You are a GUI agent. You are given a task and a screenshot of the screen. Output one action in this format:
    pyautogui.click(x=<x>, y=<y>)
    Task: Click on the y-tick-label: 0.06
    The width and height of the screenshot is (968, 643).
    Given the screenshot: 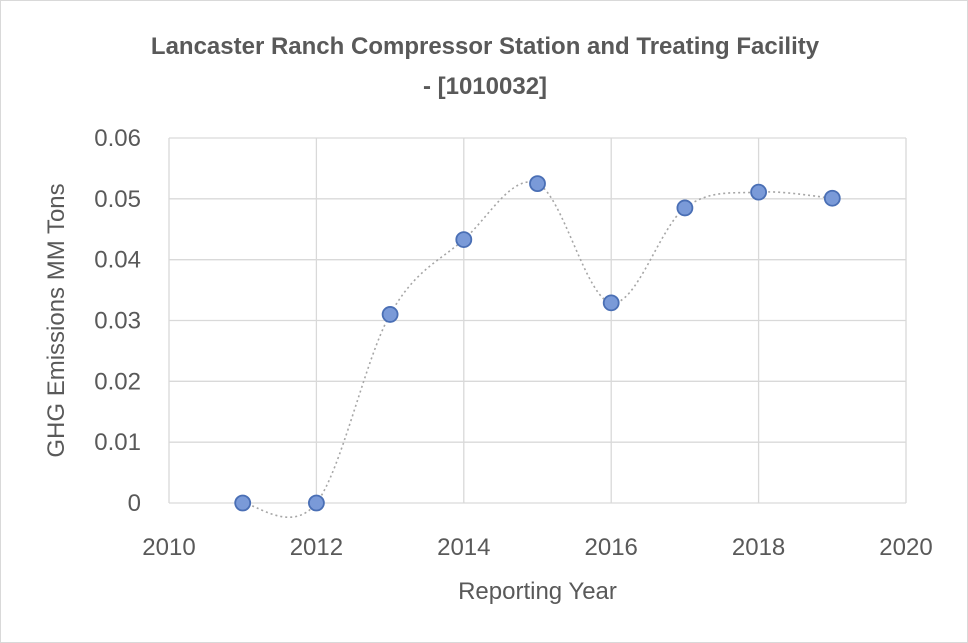 What is the action you would take?
    pyautogui.click(x=117, y=138)
    